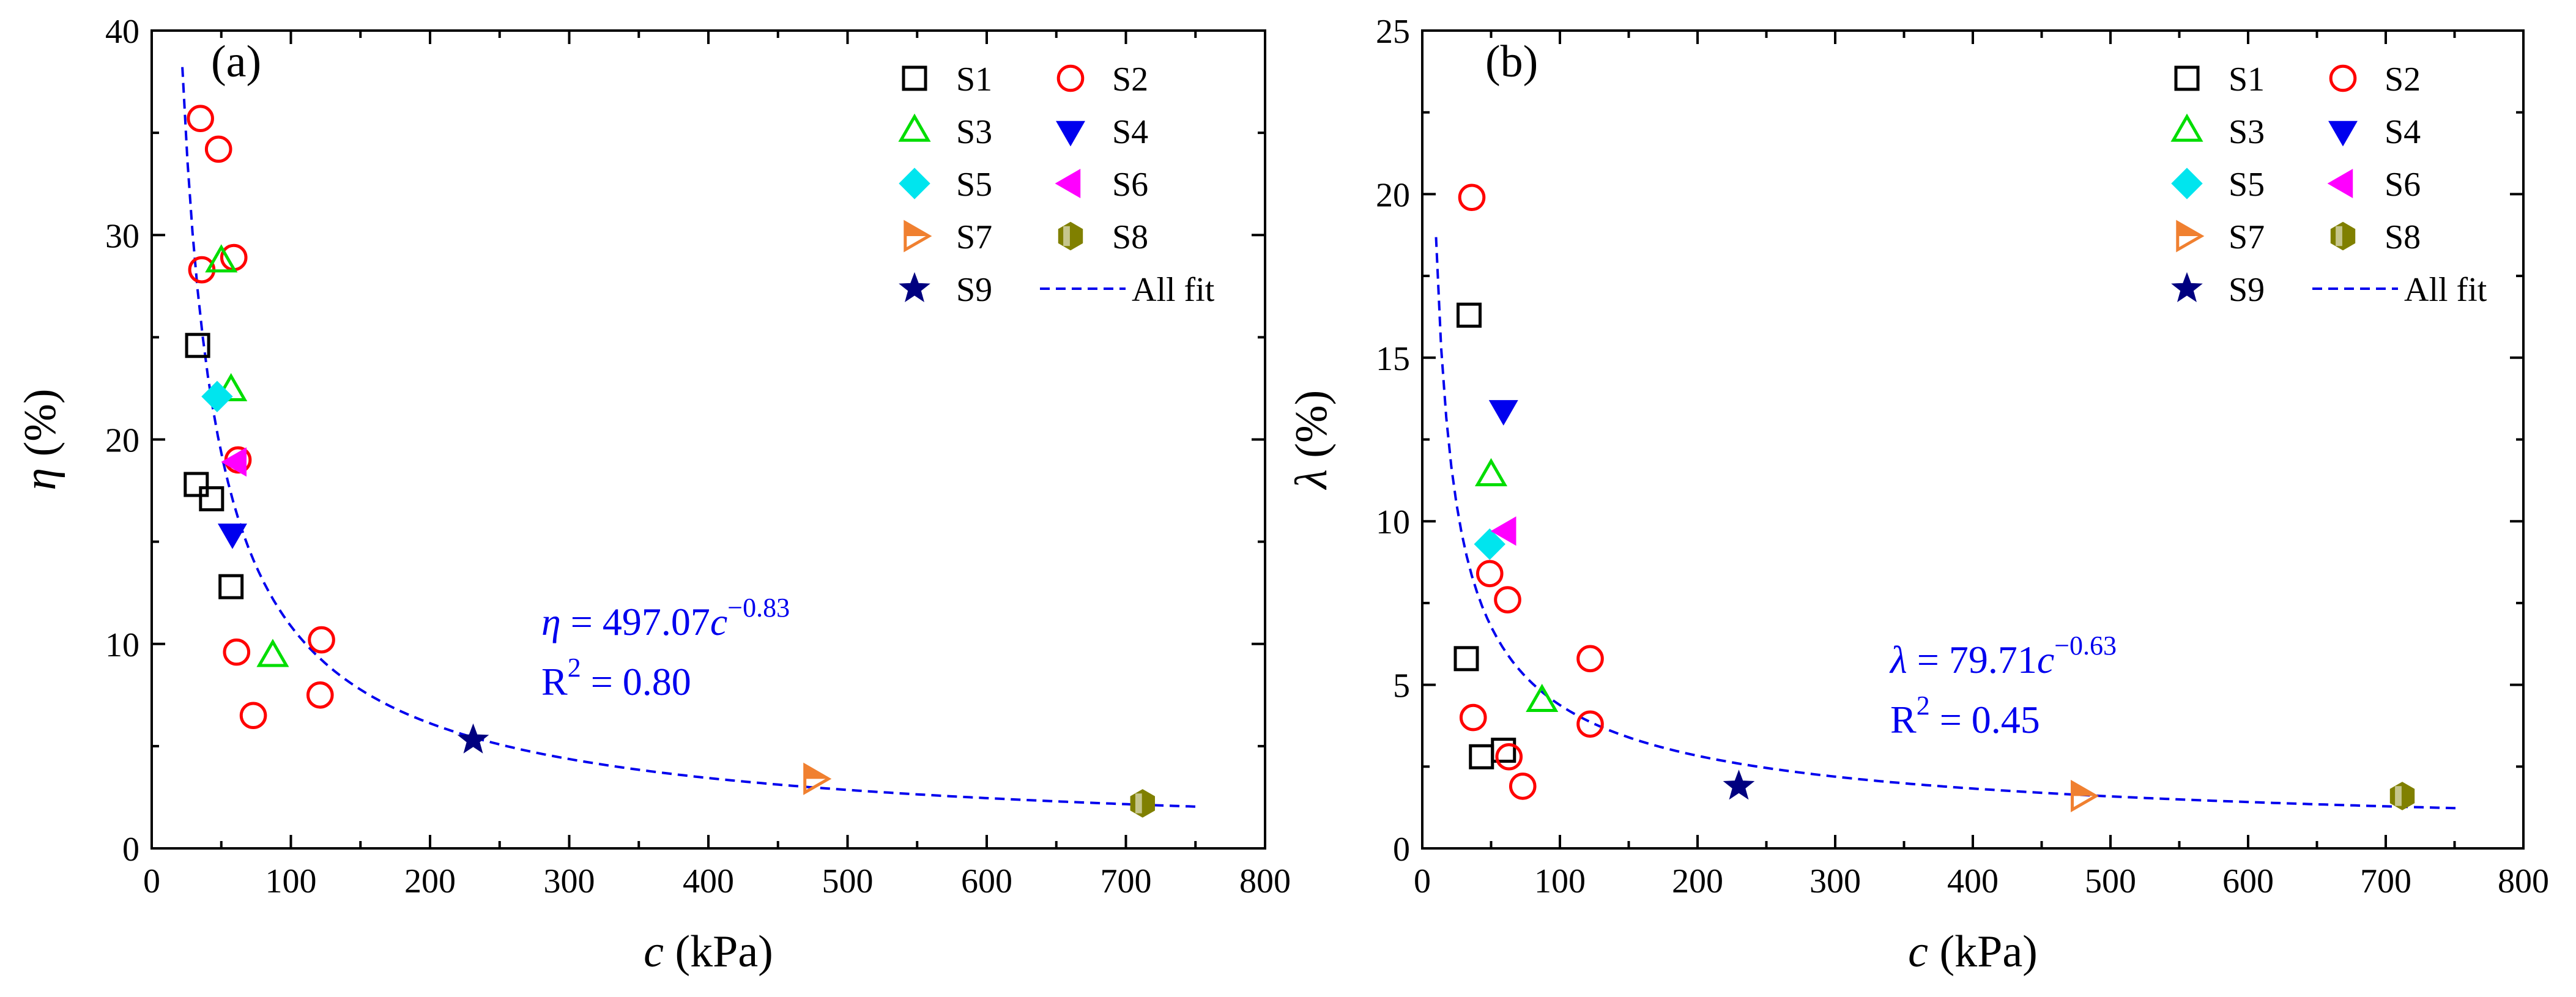 This screenshot has height=997, width=2576. I want to click on y-tick-label: 5, so click(1401, 686).